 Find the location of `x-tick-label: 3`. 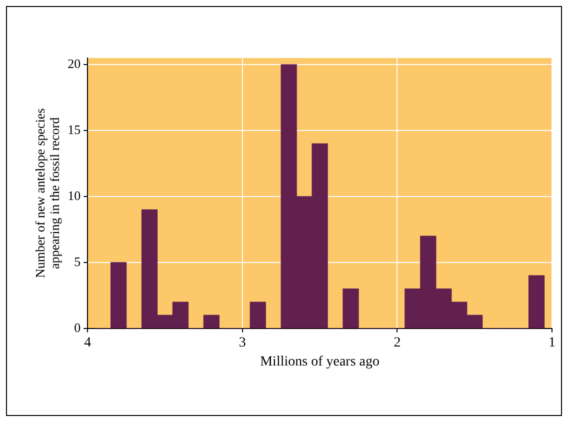

x-tick-label: 3 is located at coordinates (242, 342).